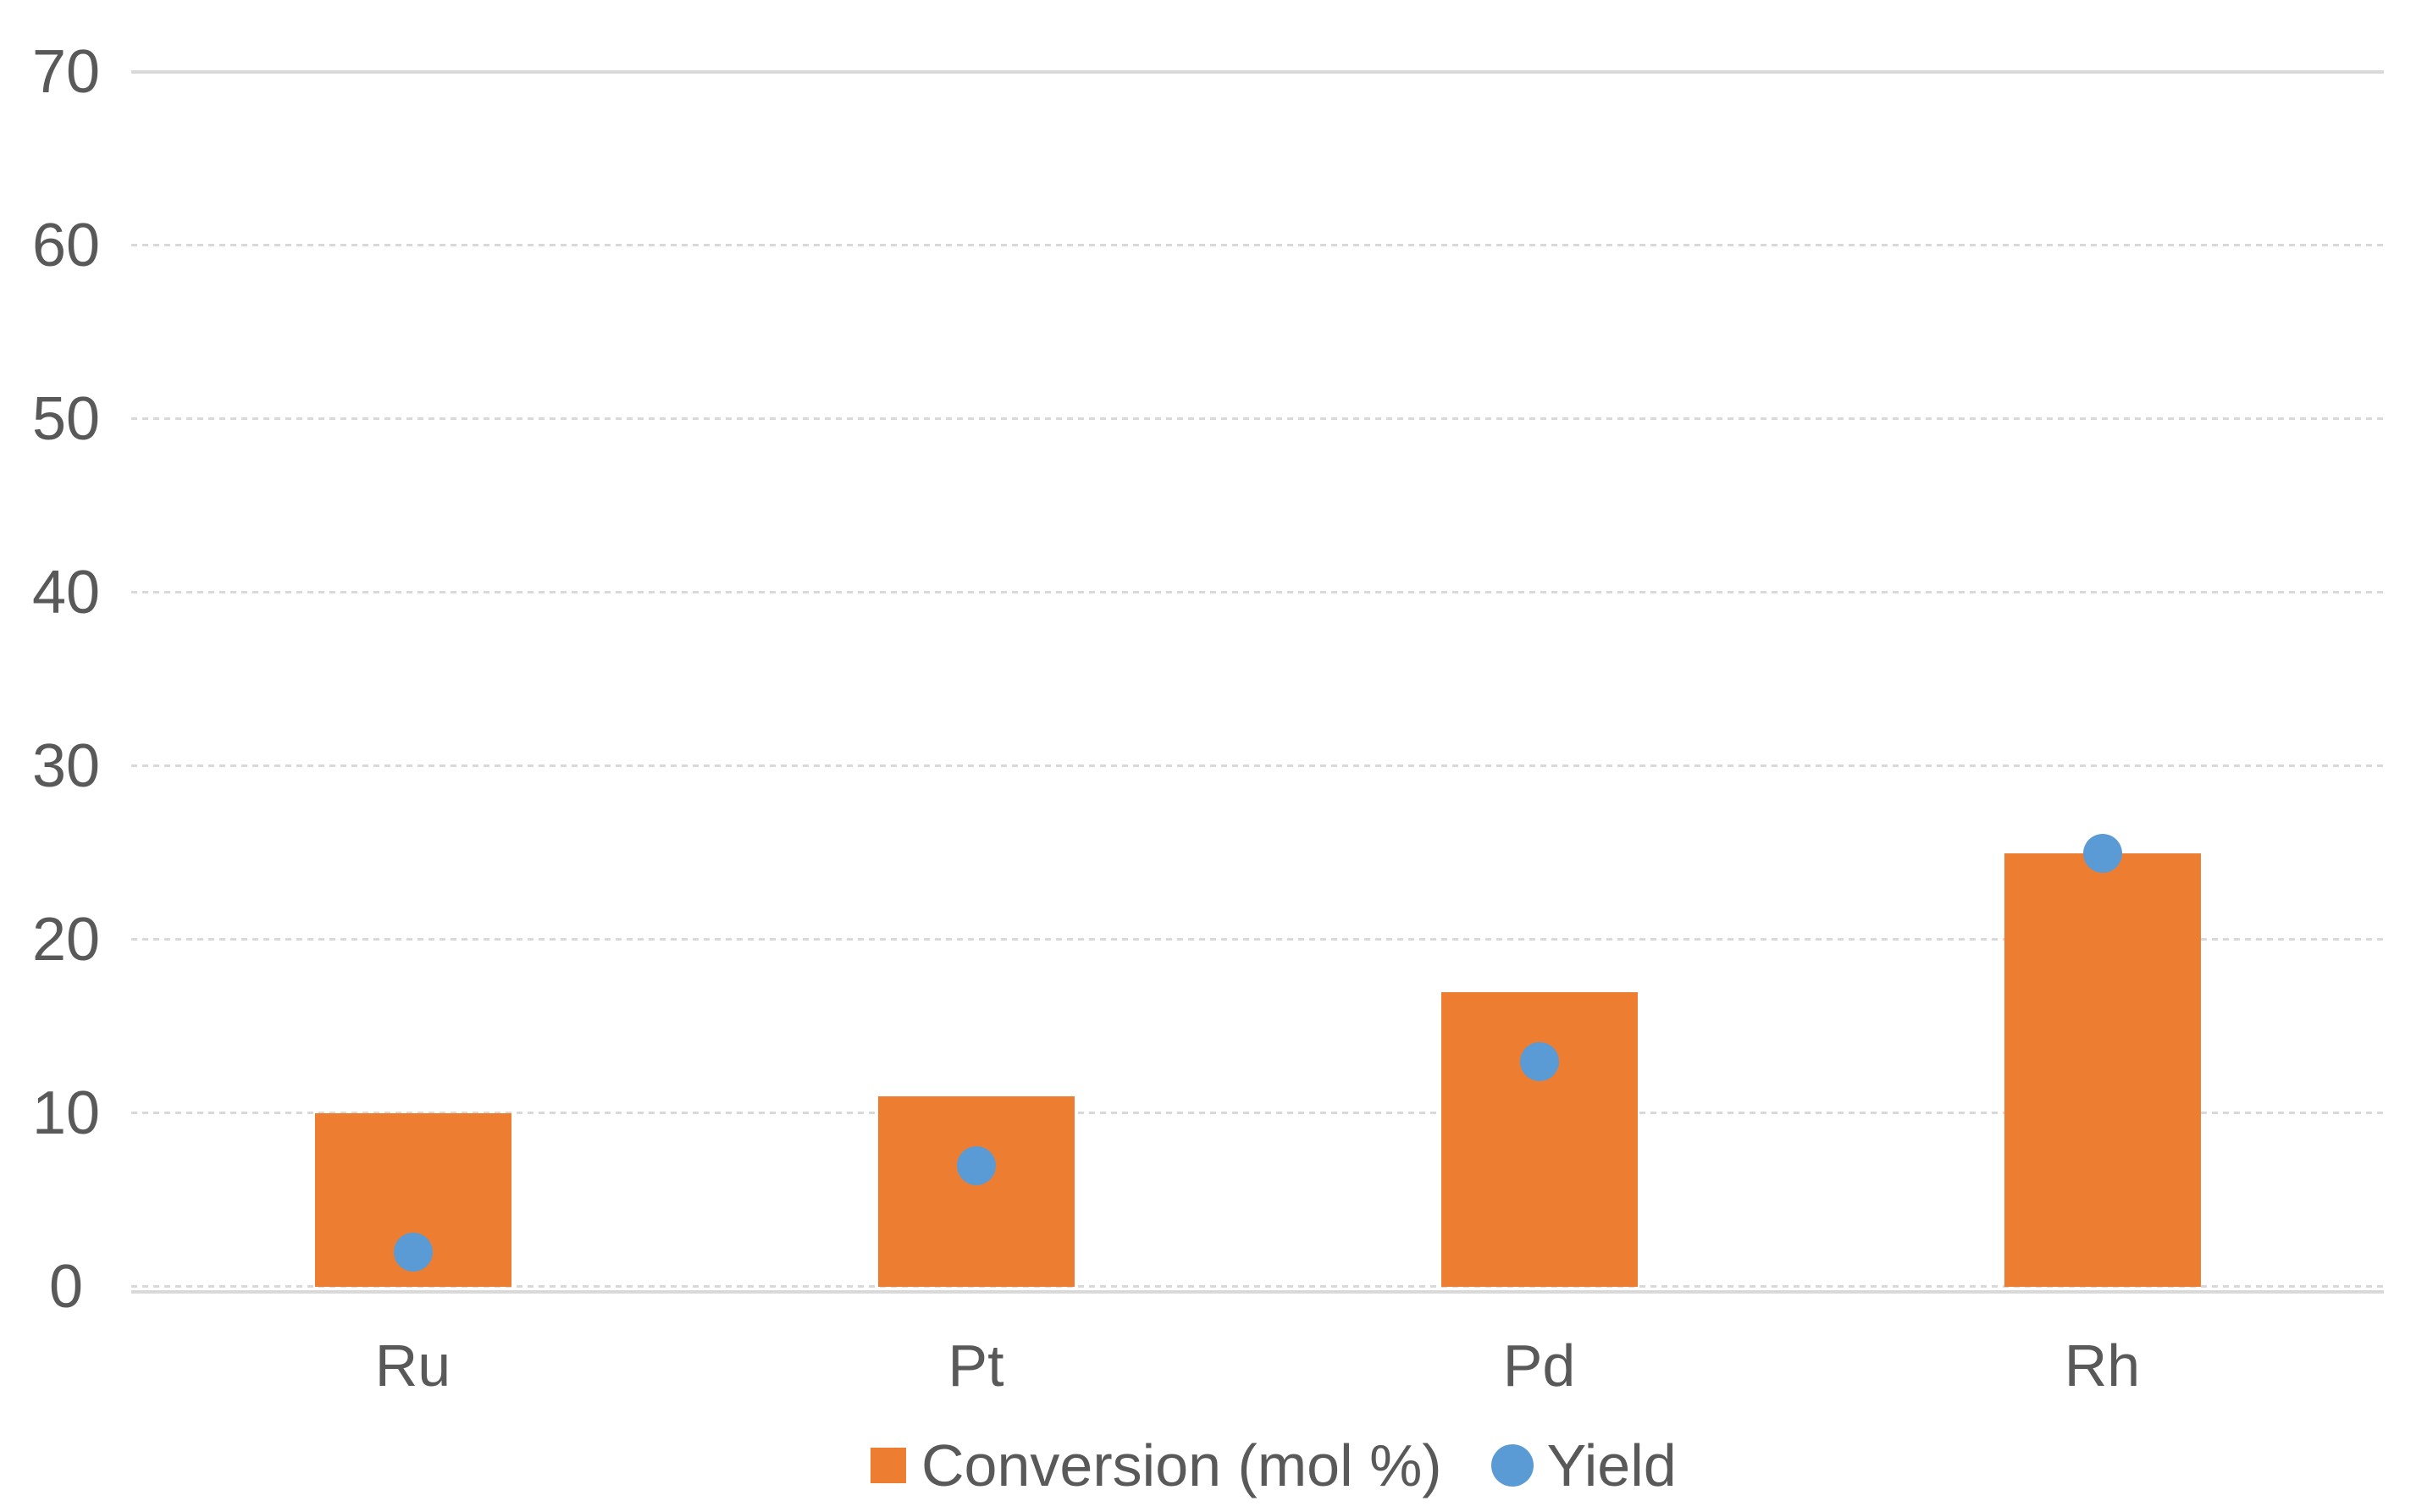  What do you see at coordinates (66, 1113) in the screenshot?
I see `y-tick-label-10: 10` at bounding box center [66, 1113].